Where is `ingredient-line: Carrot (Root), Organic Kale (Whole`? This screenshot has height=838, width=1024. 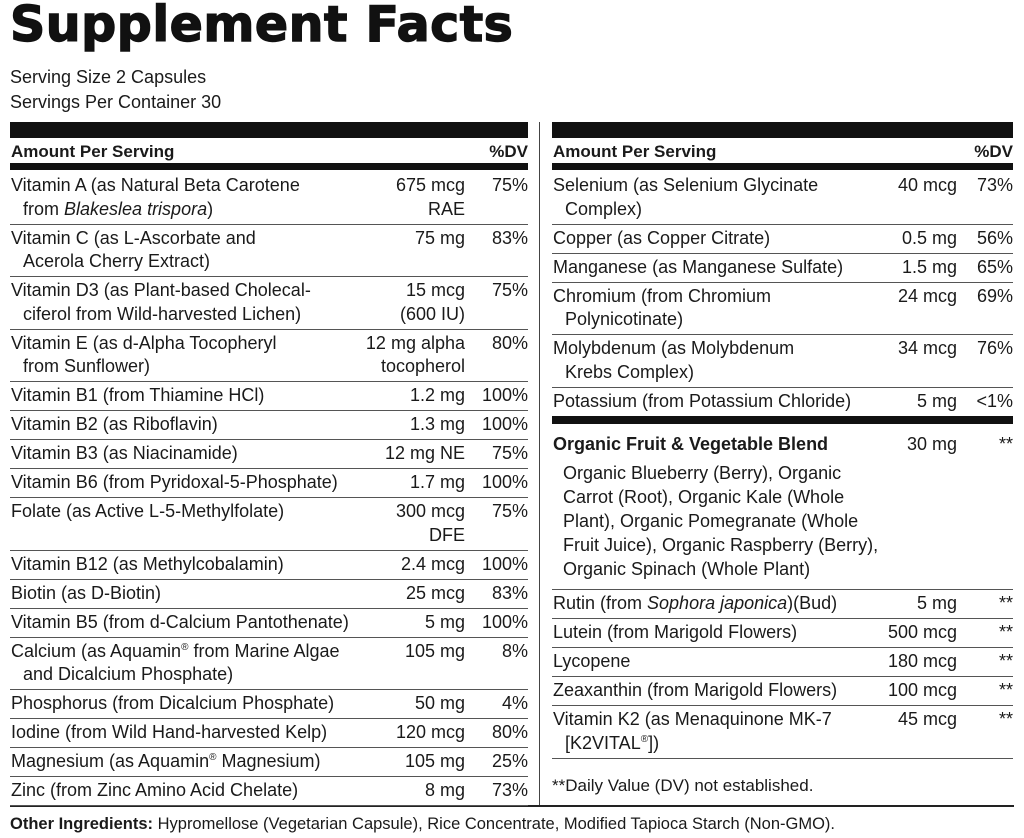
ingredient-line: Carrot (Root), Organic Kale (Whole is located at coordinates (704, 496).